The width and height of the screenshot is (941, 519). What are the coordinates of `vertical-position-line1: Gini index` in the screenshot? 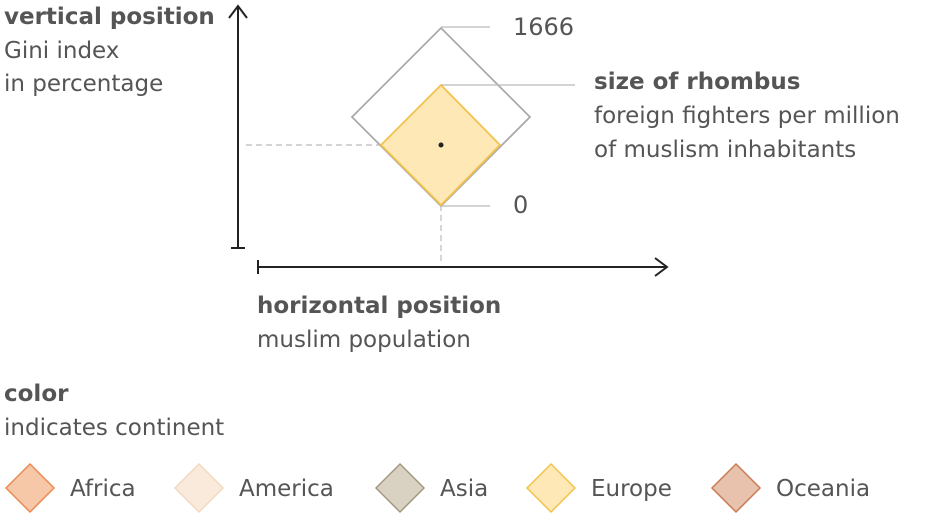 It's located at (62, 51).